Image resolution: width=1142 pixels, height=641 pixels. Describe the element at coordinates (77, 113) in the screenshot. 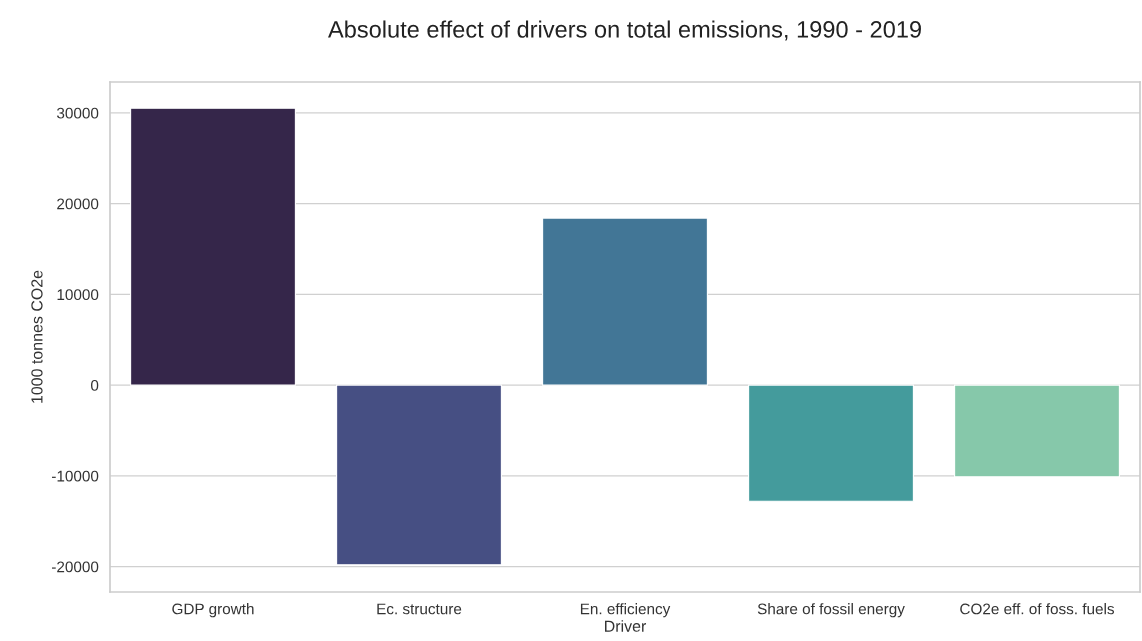

I see `y-tick-label: 30000` at that location.